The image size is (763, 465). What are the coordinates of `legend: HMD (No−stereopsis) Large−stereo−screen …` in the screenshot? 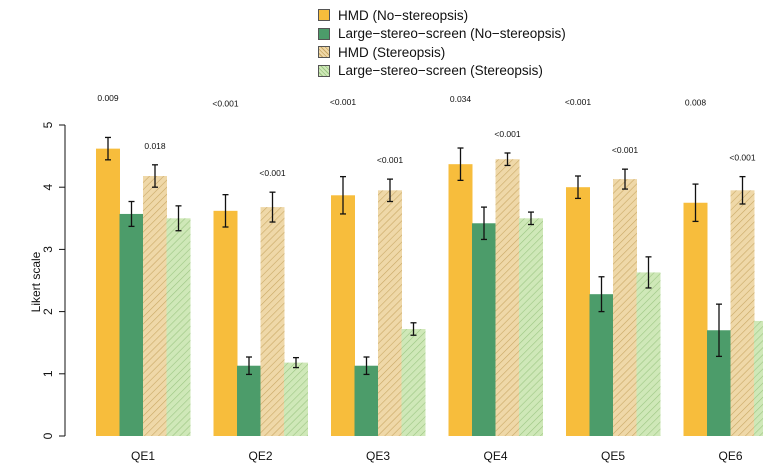 It's located at (442, 43).